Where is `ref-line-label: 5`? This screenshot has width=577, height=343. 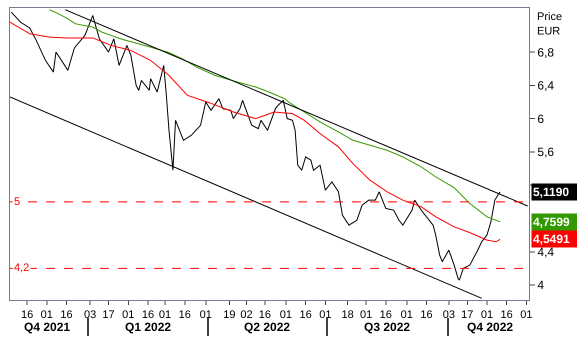 ref-line-label: 5 is located at coordinates (17, 202).